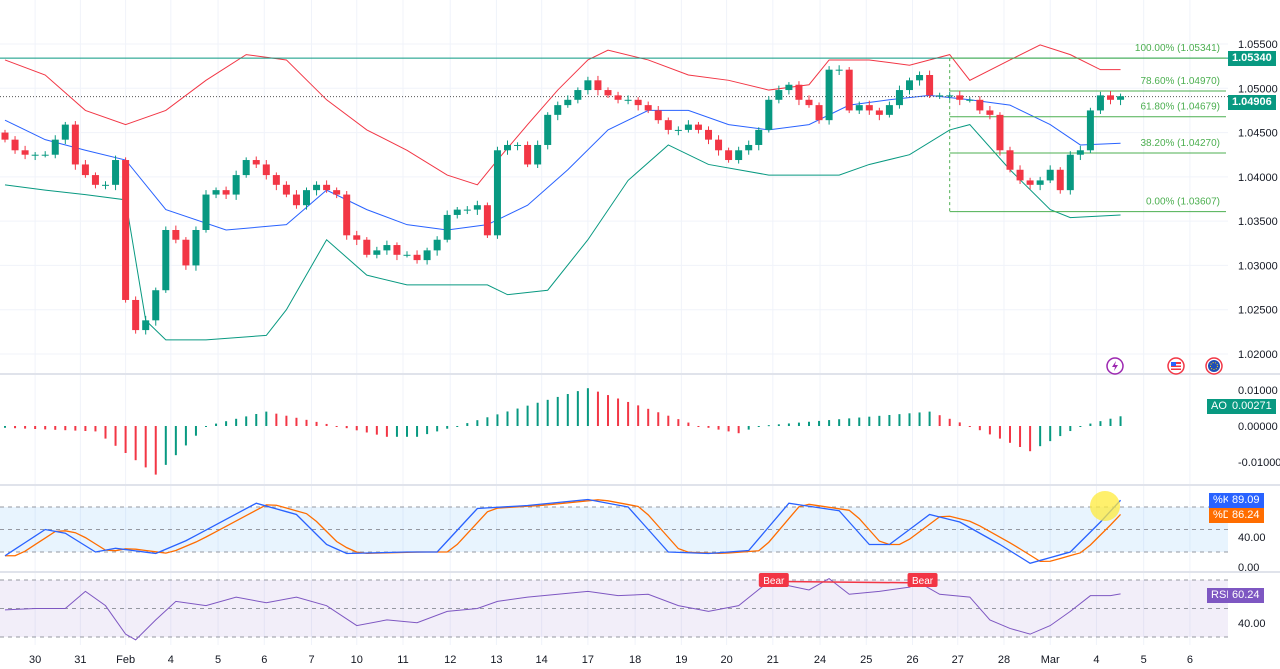 The width and height of the screenshot is (1280, 669). What do you see at coordinates (1214, 366) in the screenshot?
I see `eu-flag-icon` at bounding box center [1214, 366].